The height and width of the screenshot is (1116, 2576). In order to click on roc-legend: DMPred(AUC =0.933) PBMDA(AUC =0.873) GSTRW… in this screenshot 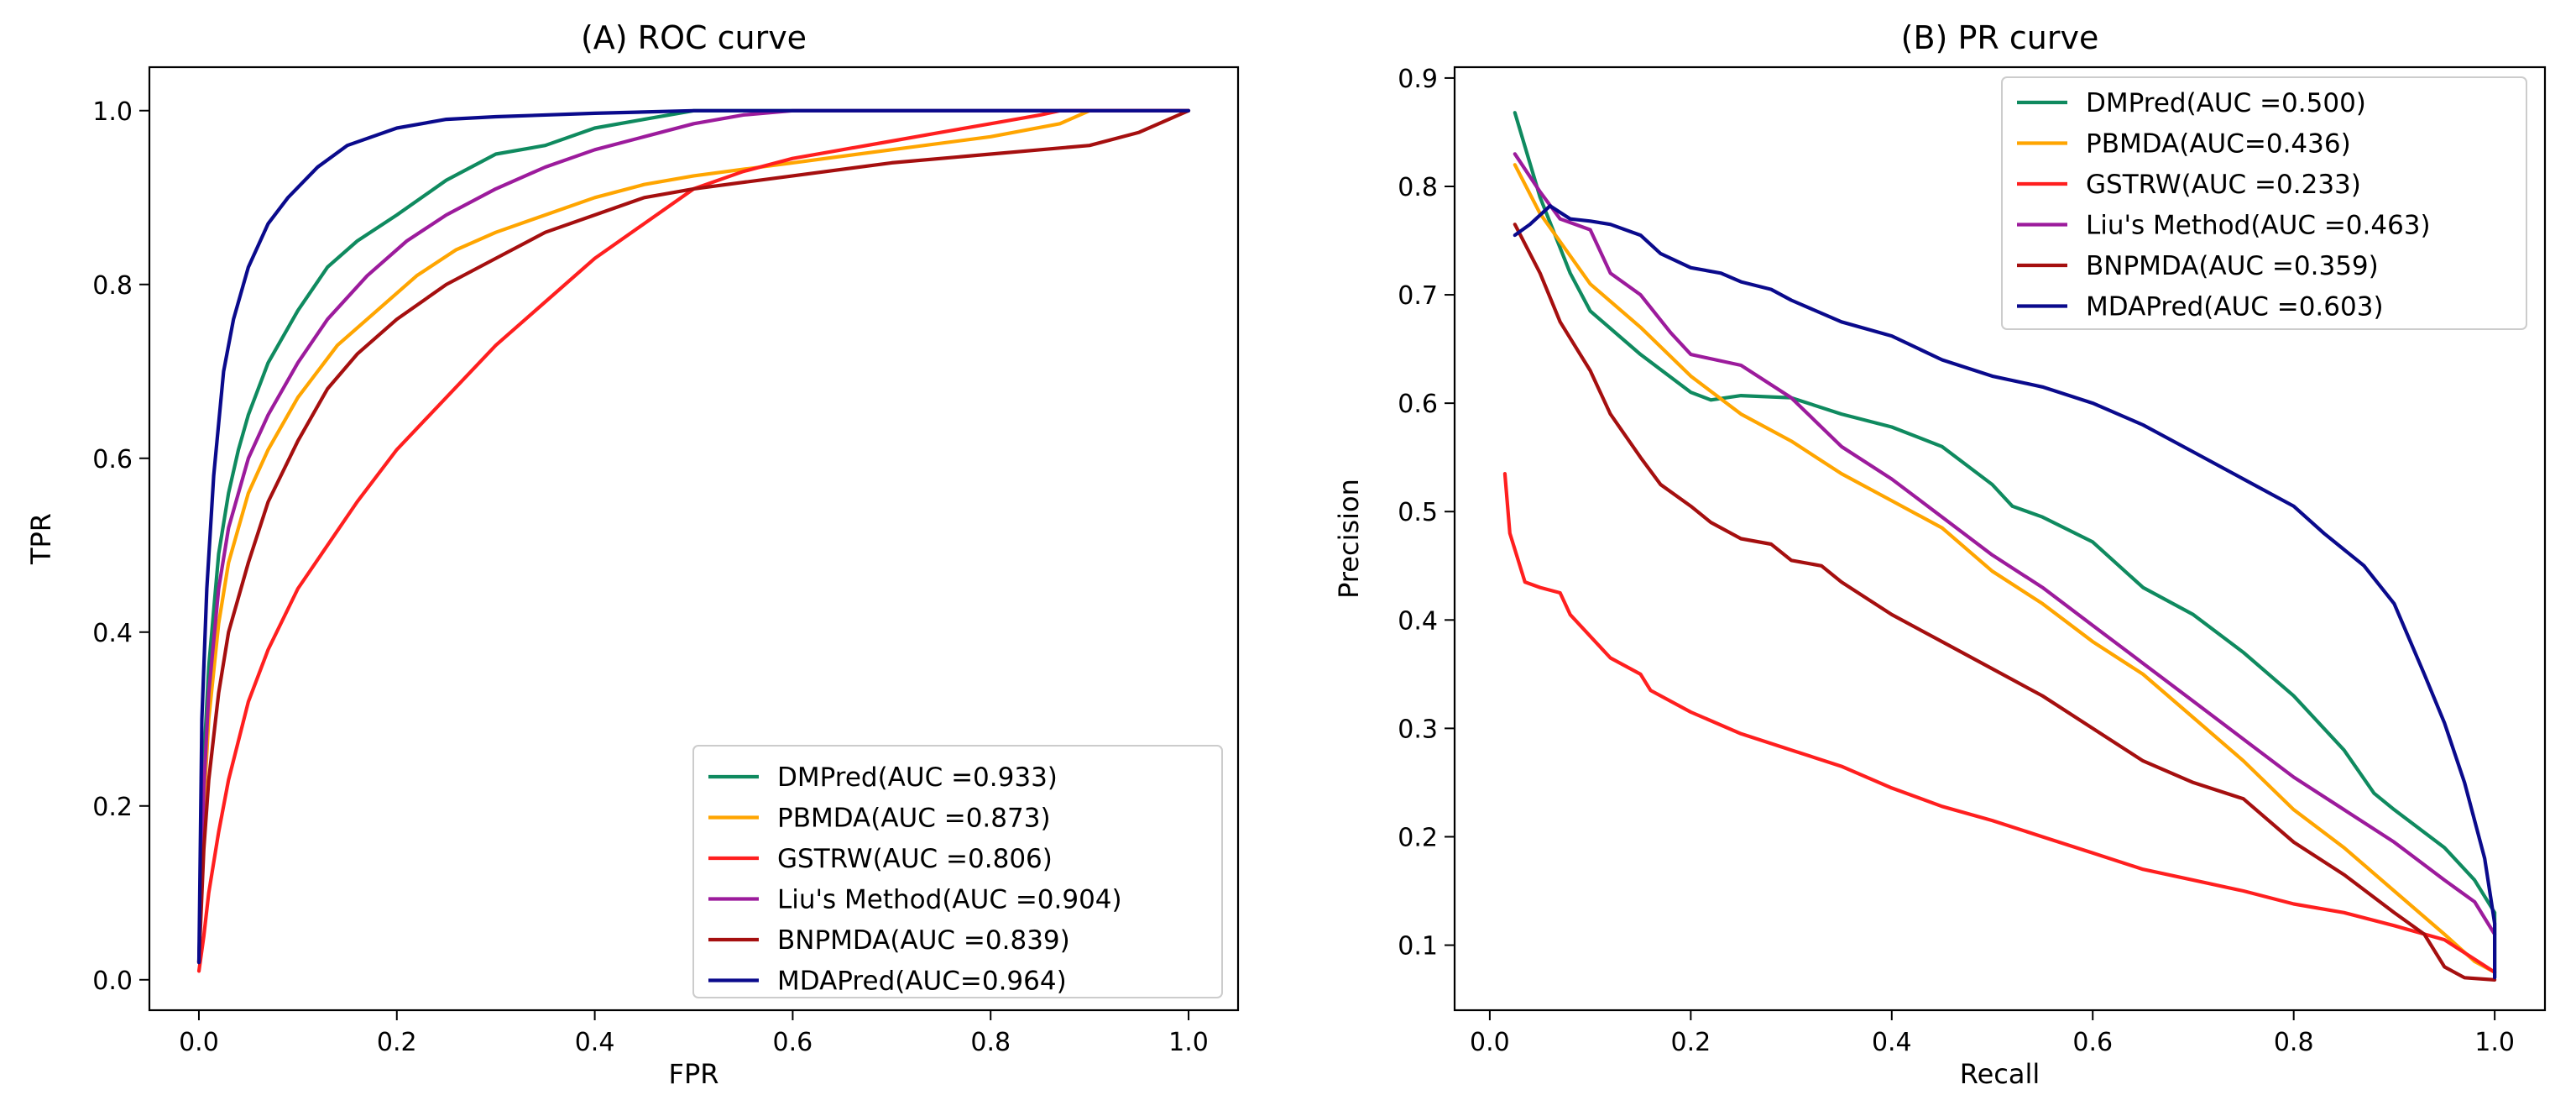, I will do `click(957, 872)`.